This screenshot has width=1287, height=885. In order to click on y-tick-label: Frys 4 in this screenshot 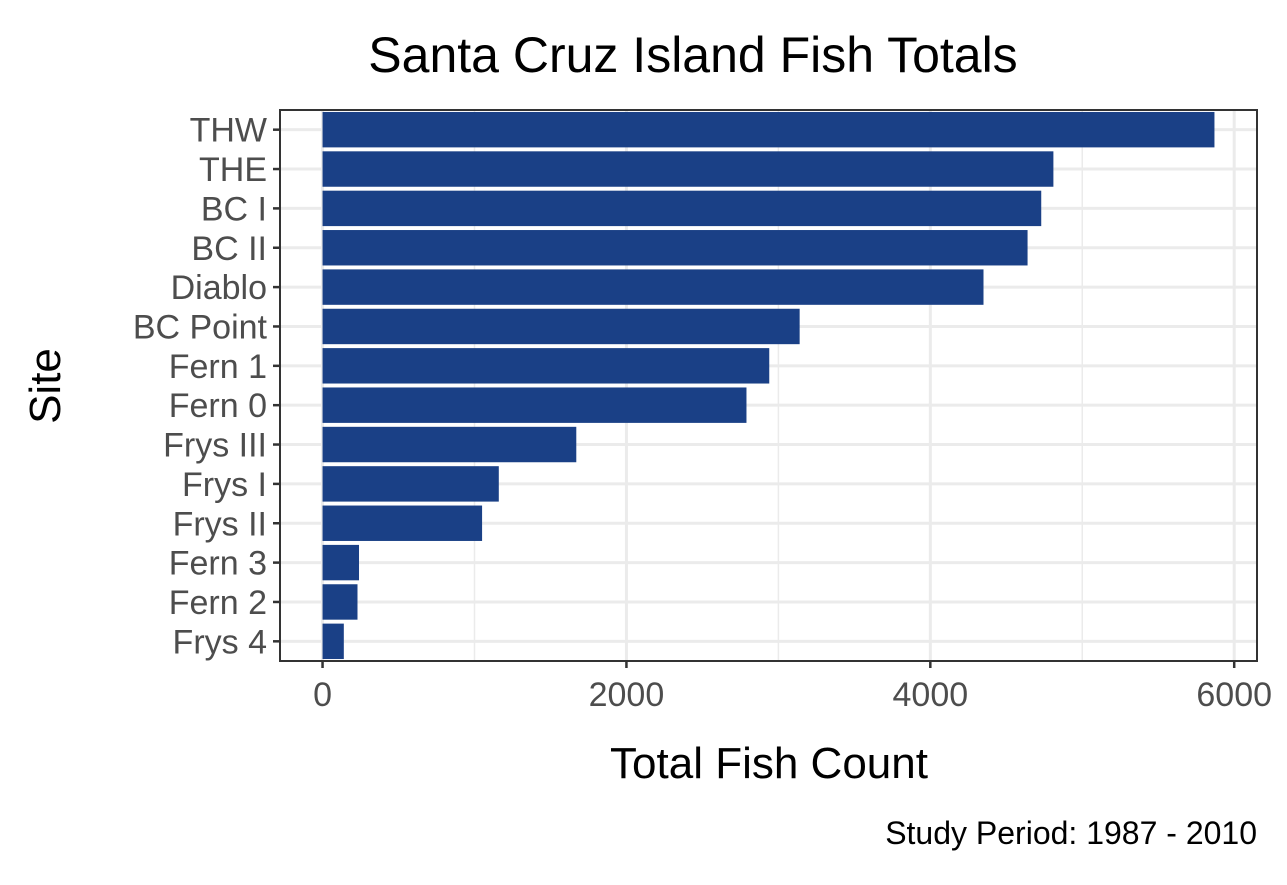, I will do `click(220, 642)`.